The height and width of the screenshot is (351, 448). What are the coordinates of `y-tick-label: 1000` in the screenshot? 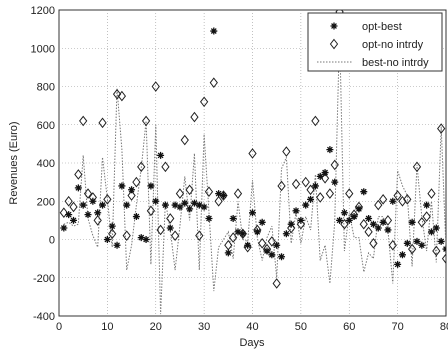 It's located at (43, 49).